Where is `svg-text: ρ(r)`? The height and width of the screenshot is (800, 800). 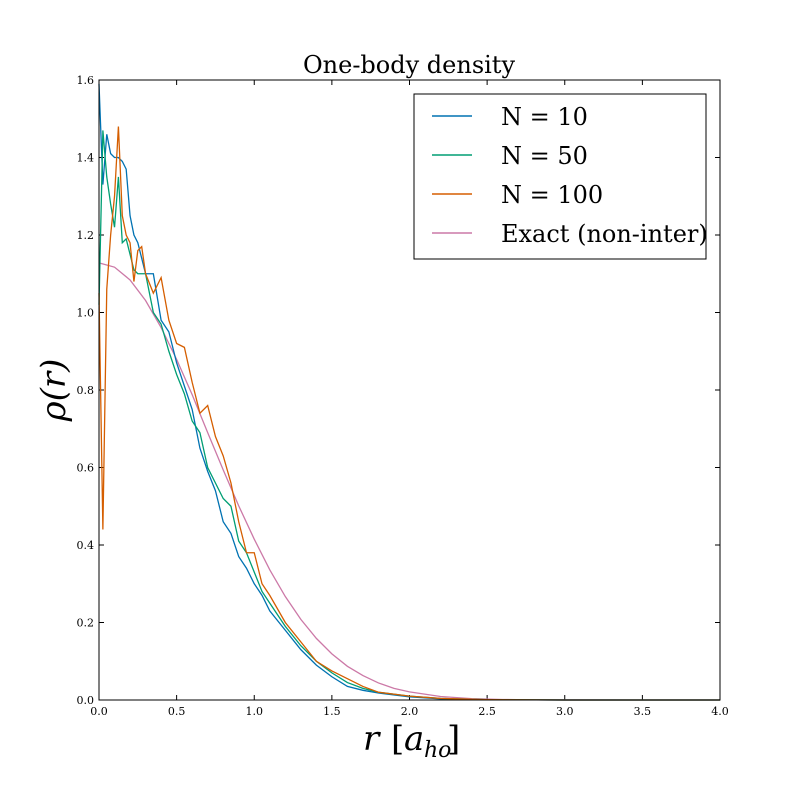
svg-text: ρ(r) is located at coordinates (54, 391).